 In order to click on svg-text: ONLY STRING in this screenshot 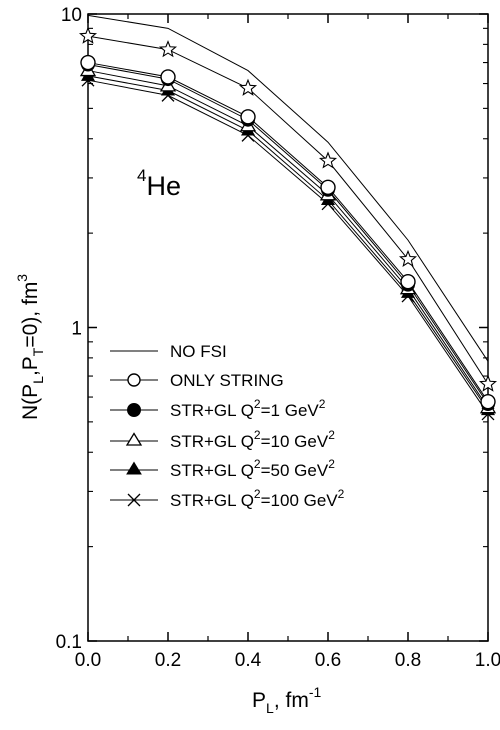, I will do `click(227, 380)`.